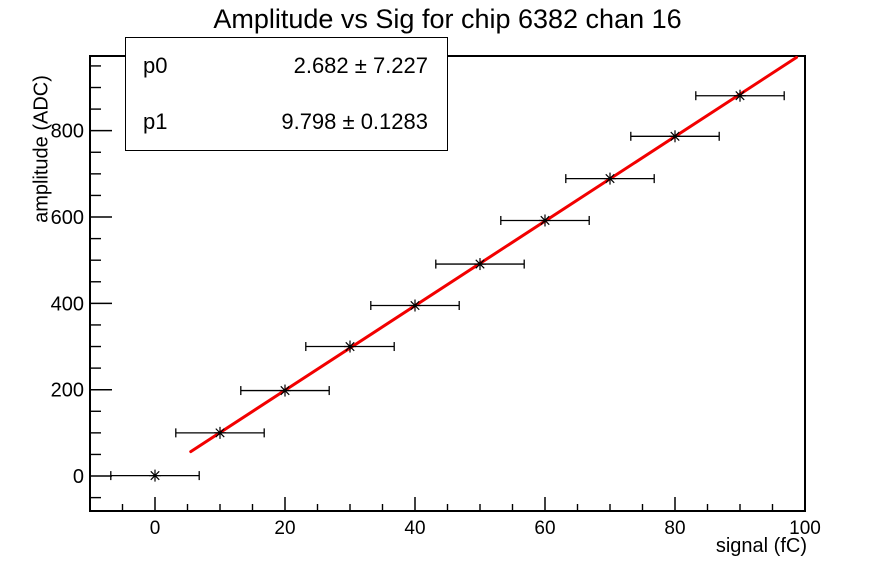 This screenshot has width=896, height=572. Describe the element at coordinates (67, 218) in the screenshot. I see `y-tick-label: 600` at that location.